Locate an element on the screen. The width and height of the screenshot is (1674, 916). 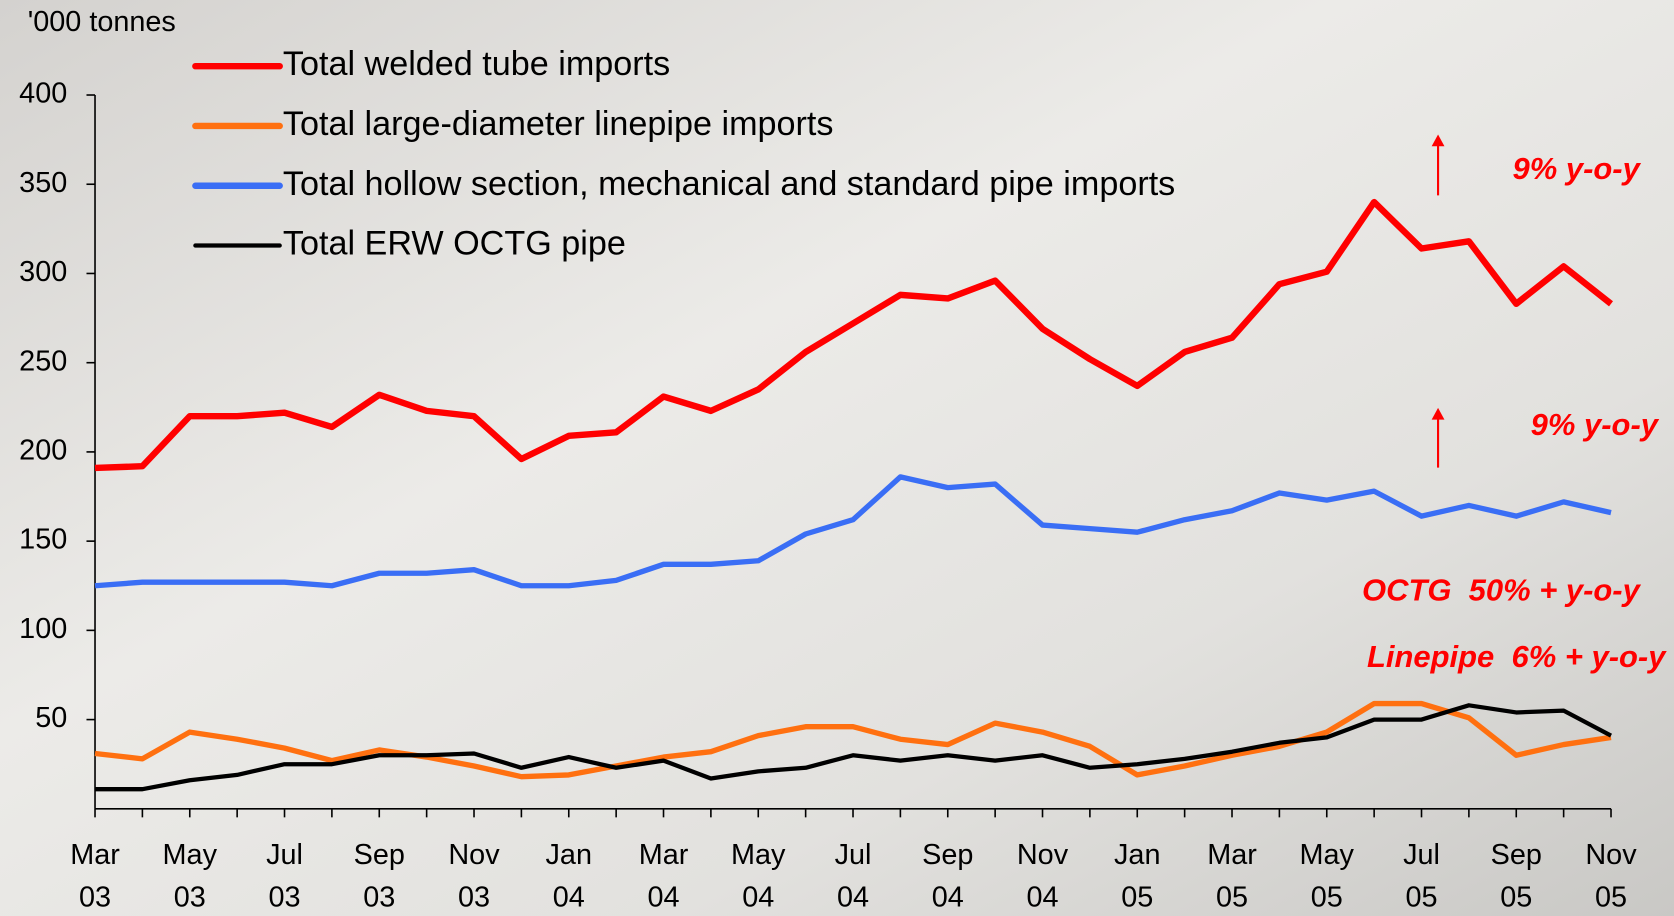
y-tick-label: 200 is located at coordinates (43, 451).